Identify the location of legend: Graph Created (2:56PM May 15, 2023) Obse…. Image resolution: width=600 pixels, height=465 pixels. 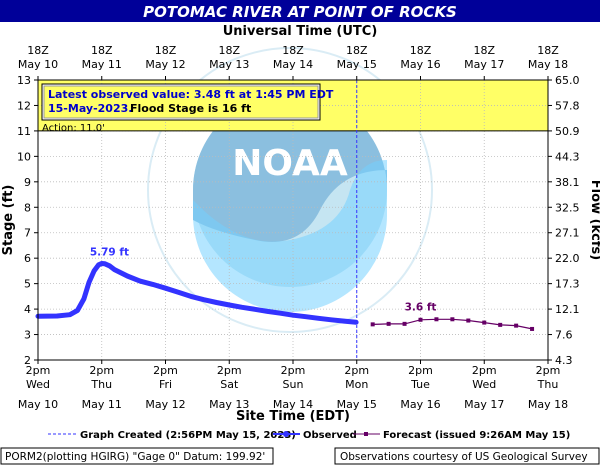
(309, 435).